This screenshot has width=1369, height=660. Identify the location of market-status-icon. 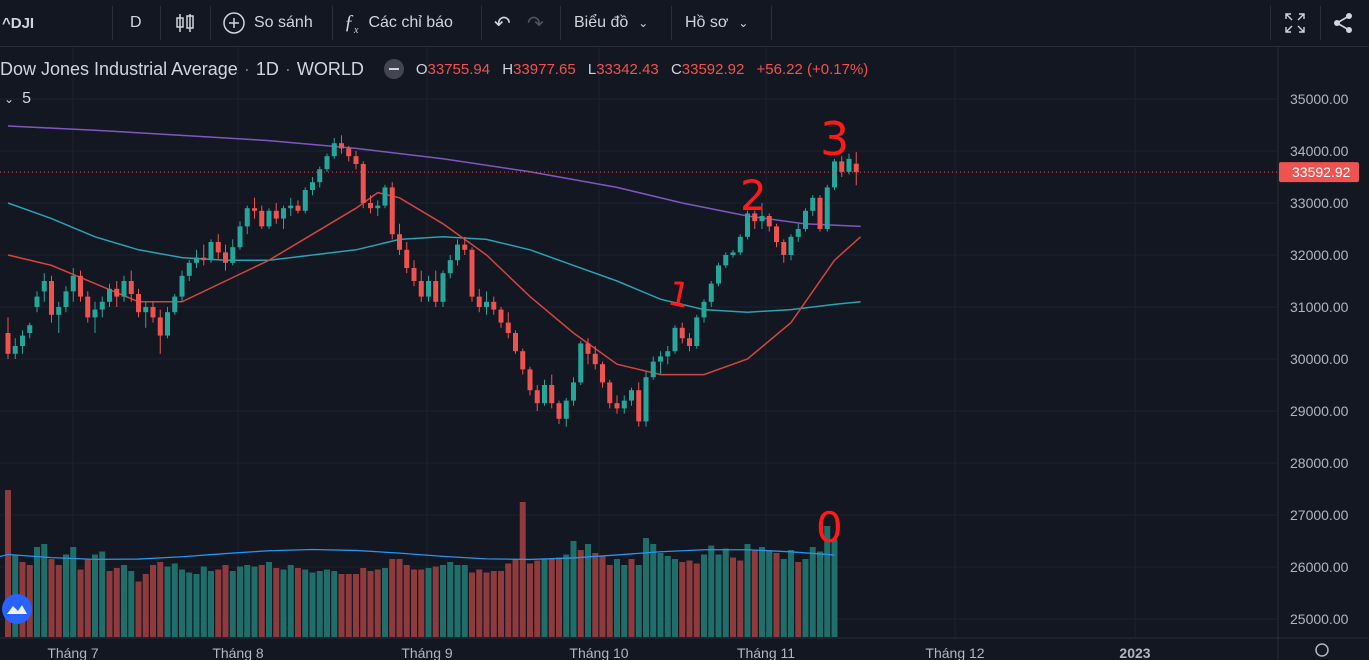
(393, 69).